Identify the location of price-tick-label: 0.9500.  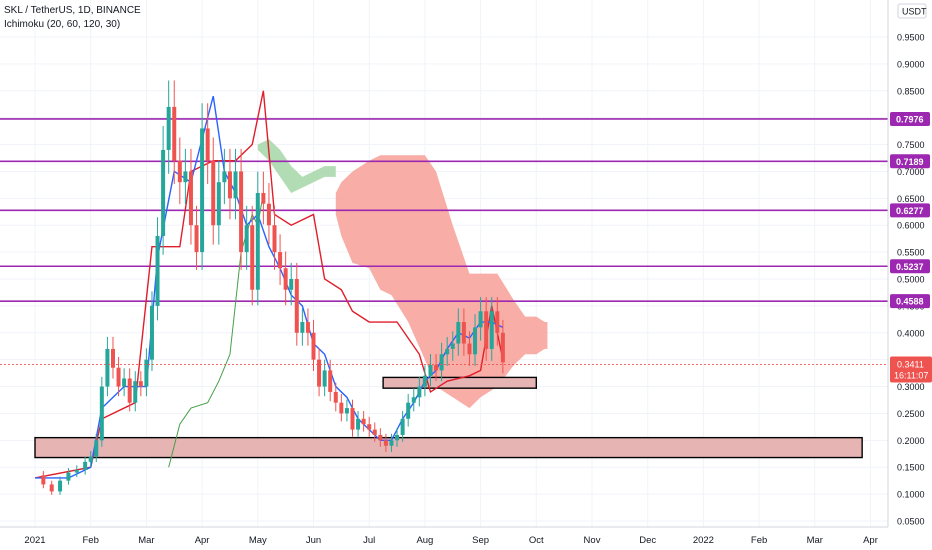
(911, 38).